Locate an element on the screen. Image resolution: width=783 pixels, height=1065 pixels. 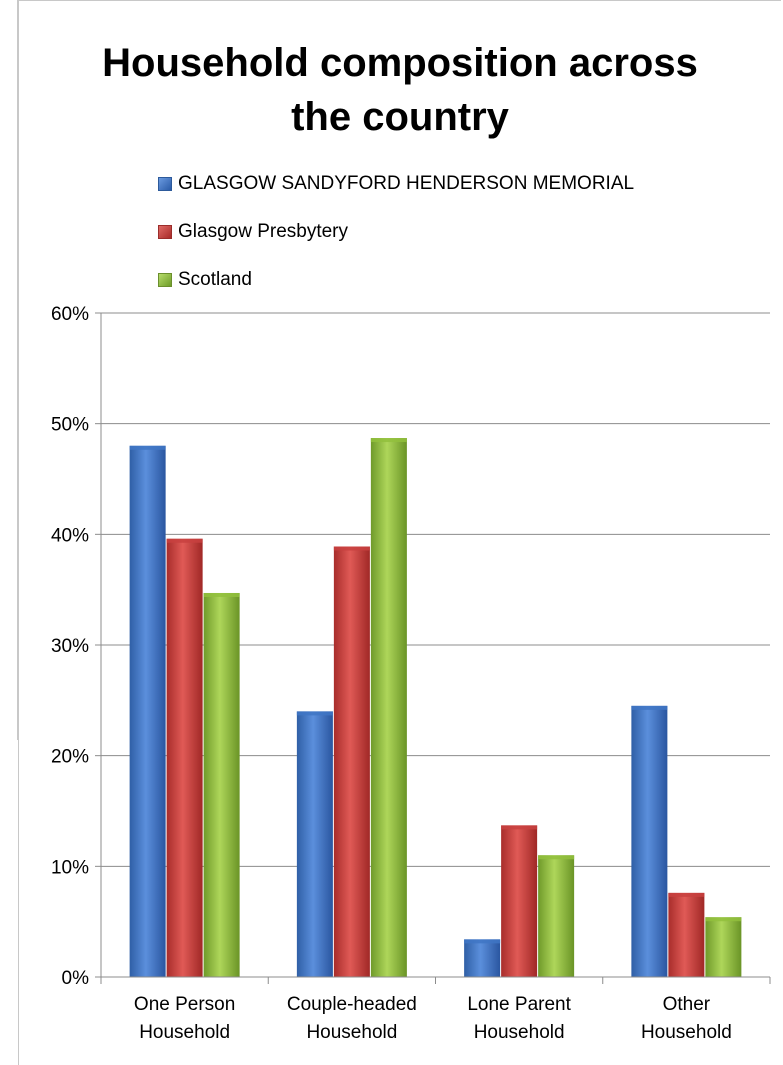
y-tick-label: 20% is located at coordinates (70, 757).